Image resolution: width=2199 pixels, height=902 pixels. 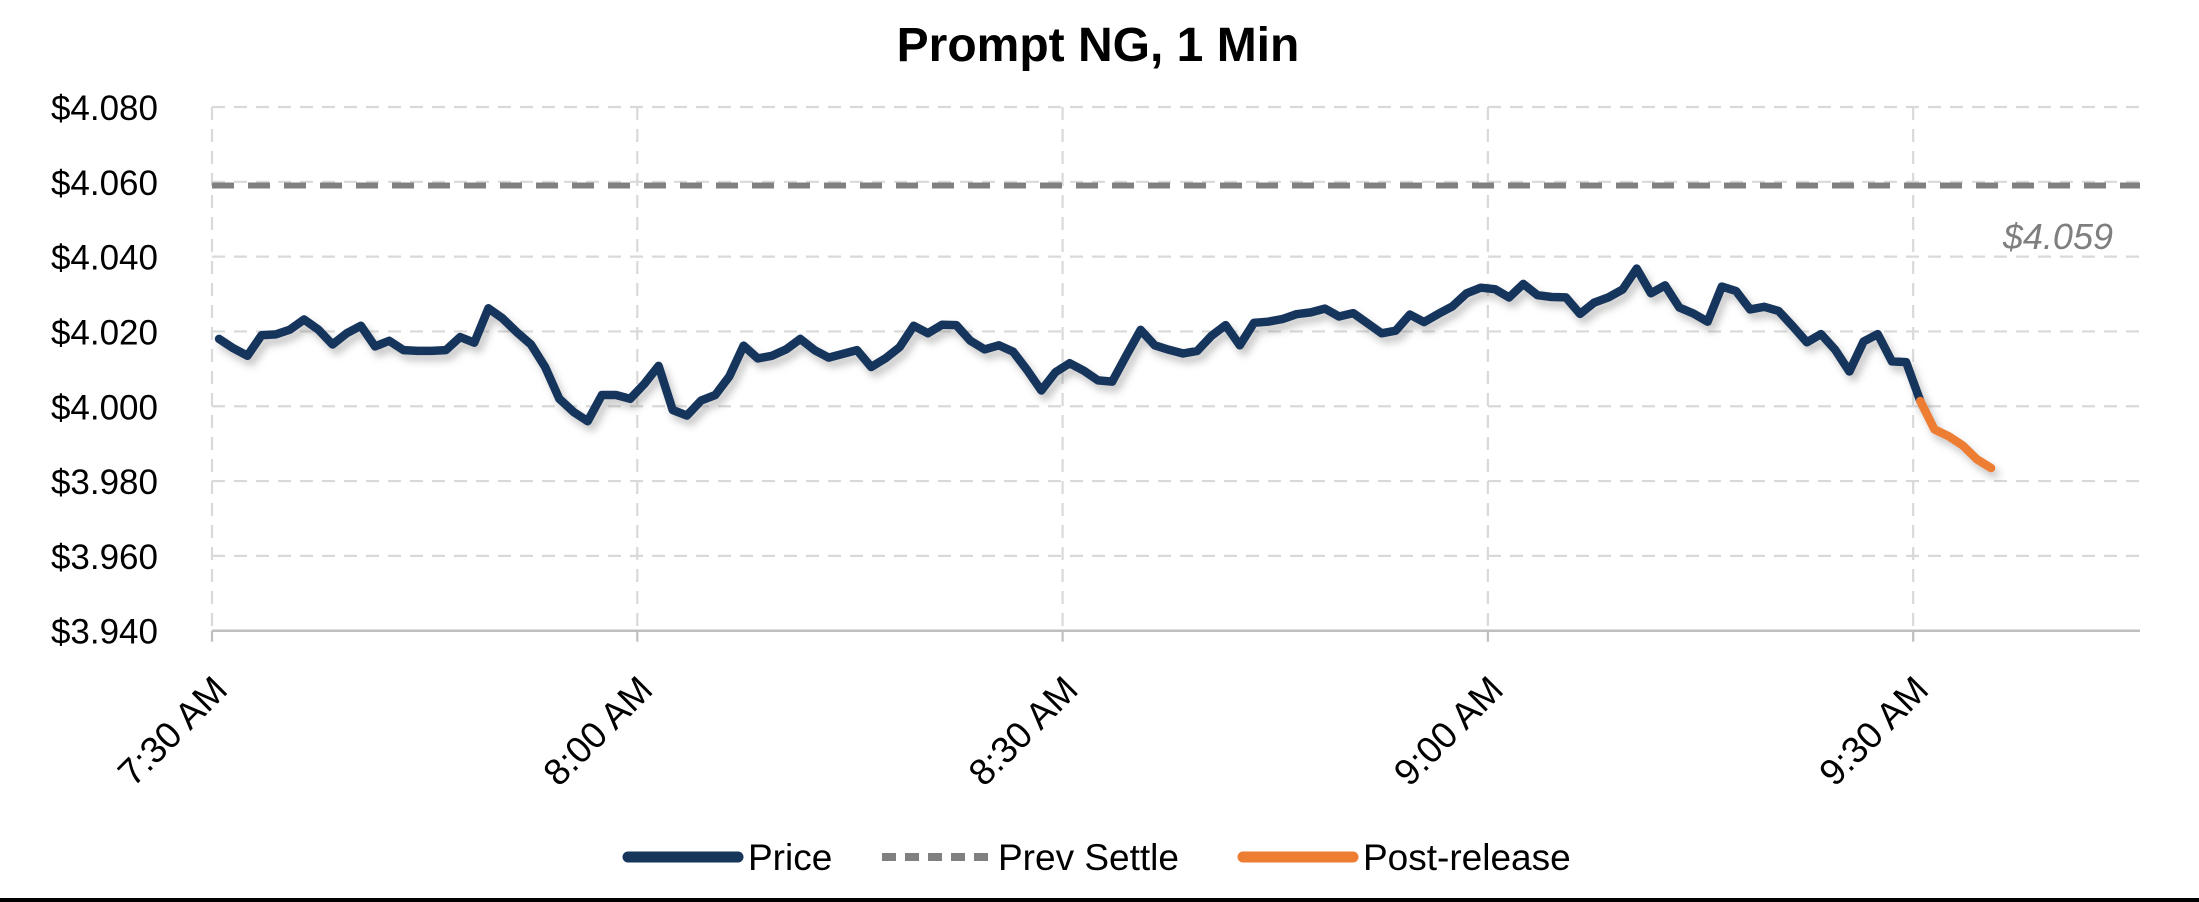 I want to click on x-tick-label: 7:30 AM, so click(x=172, y=730).